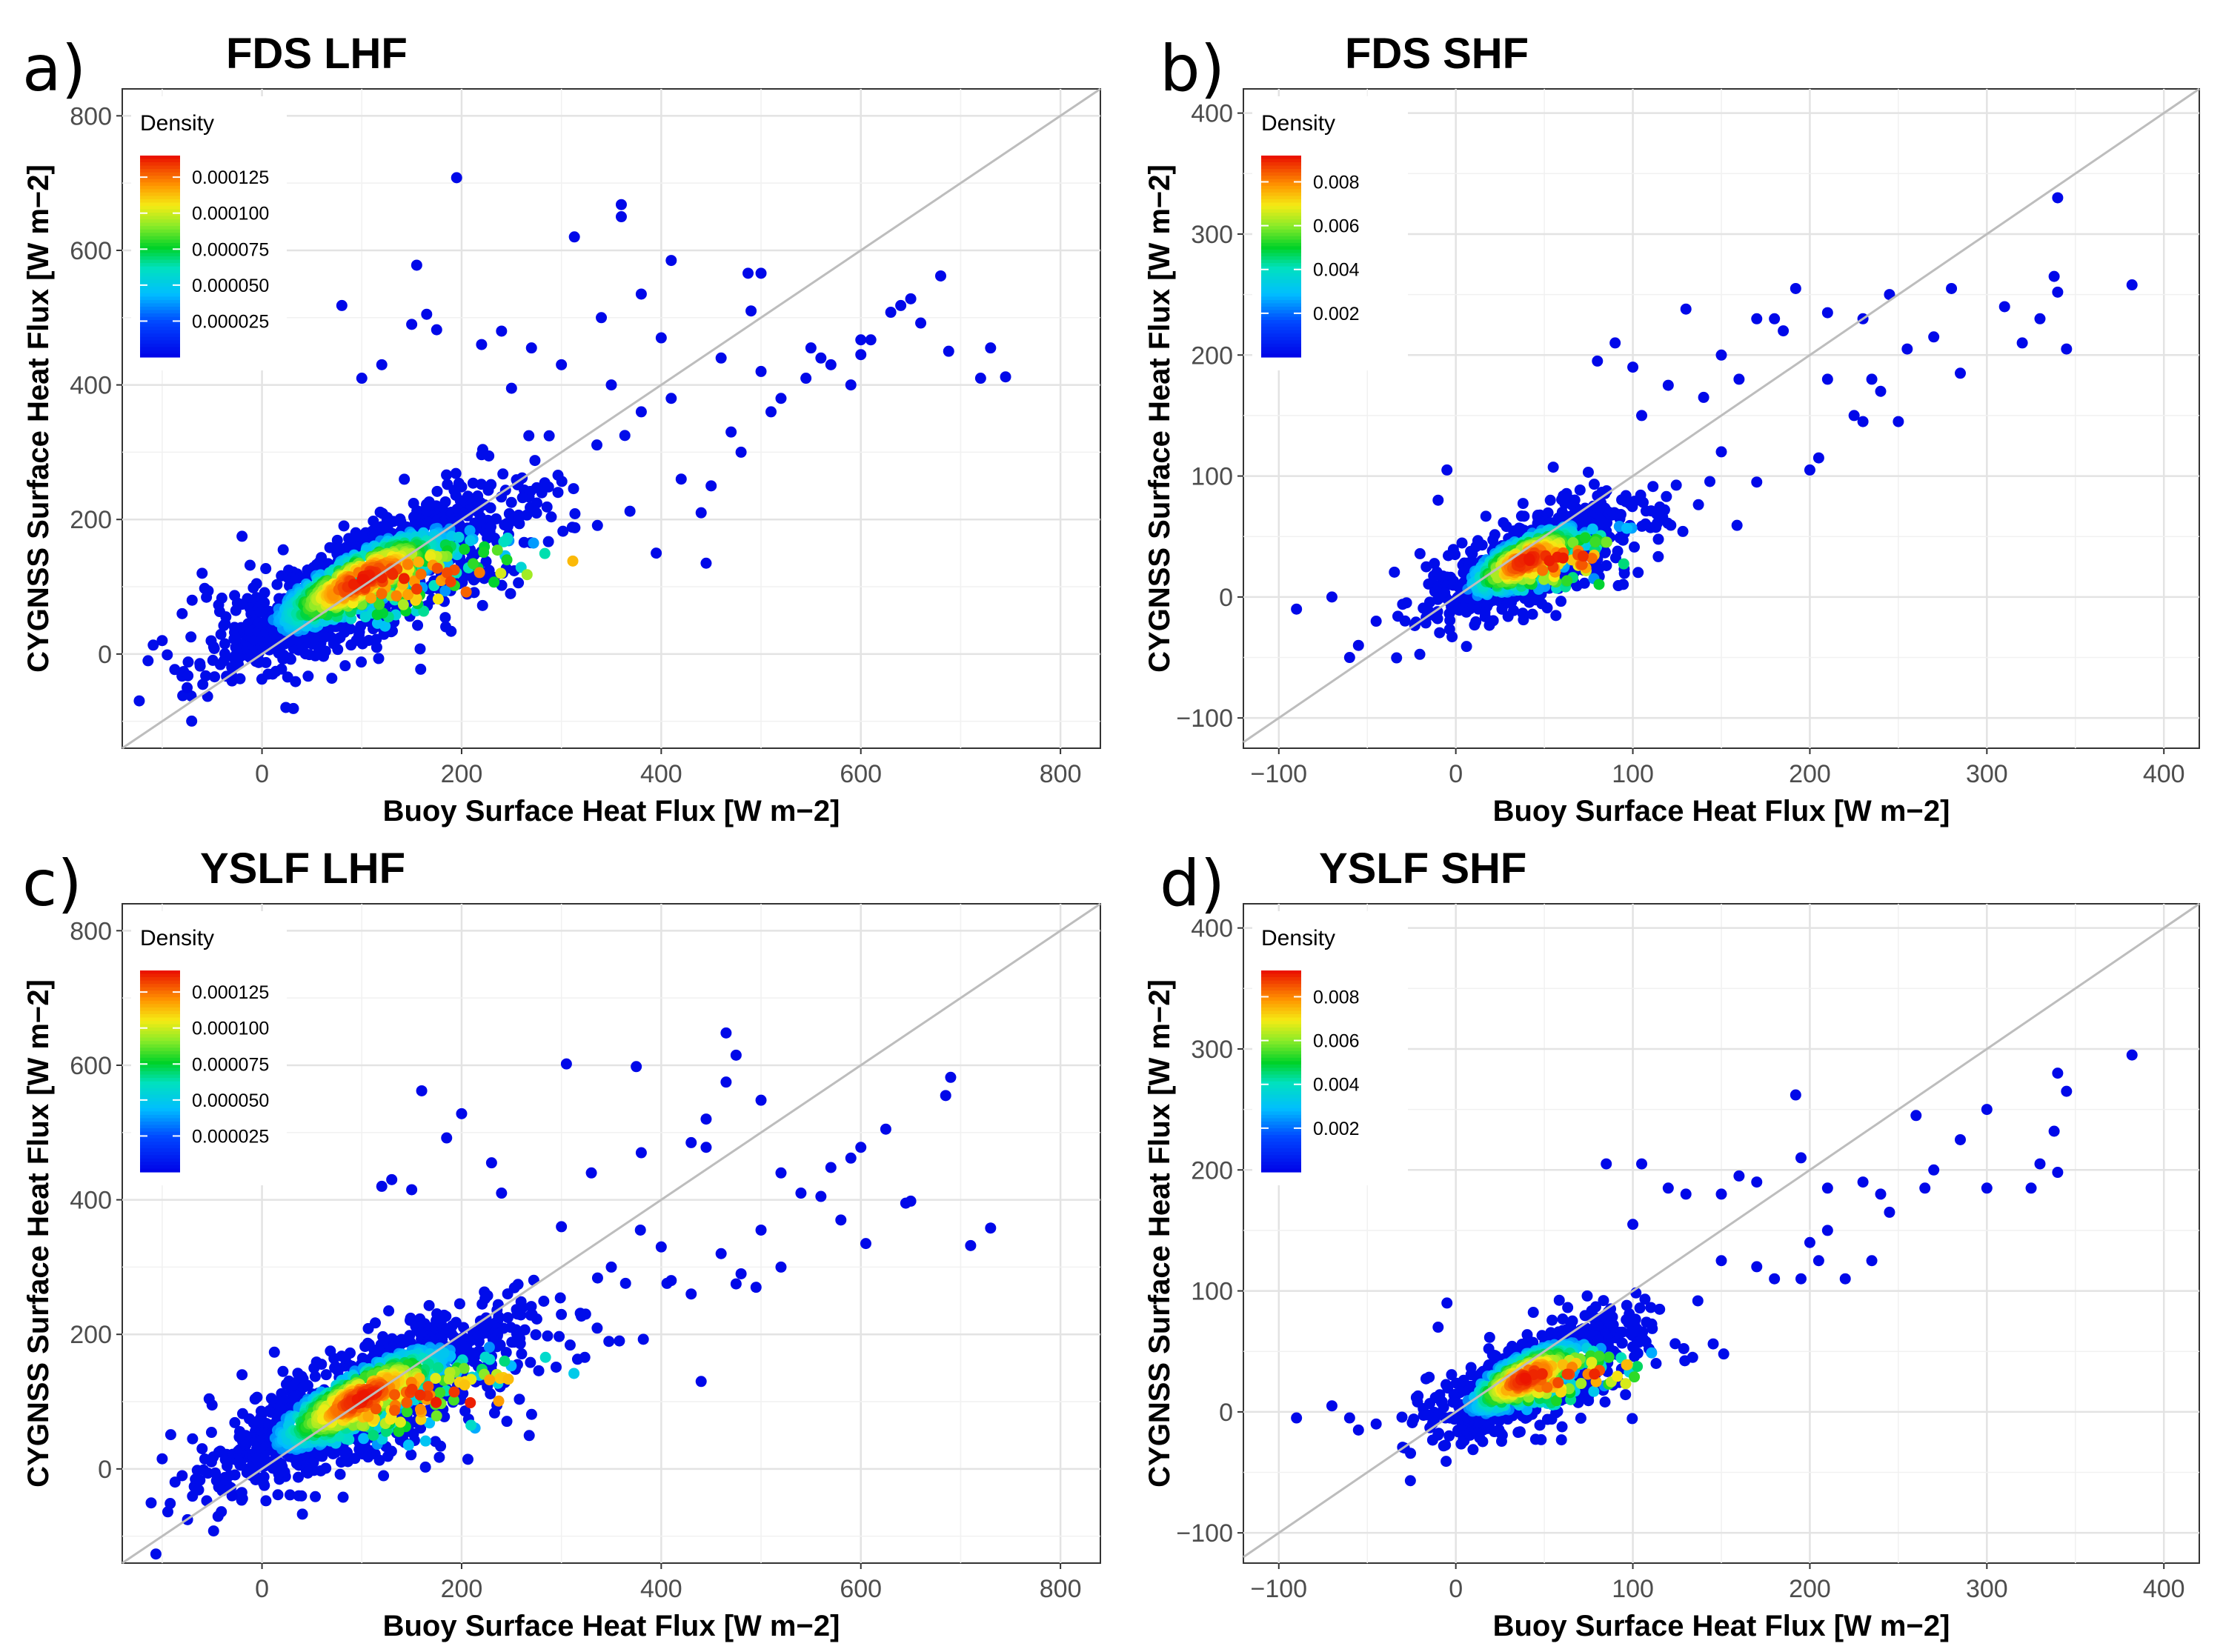 Image resolution: width=2223 pixels, height=1652 pixels. Describe the element at coordinates (230, 286) in the screenshot. I see `legend-label: 0.000050` at that location.